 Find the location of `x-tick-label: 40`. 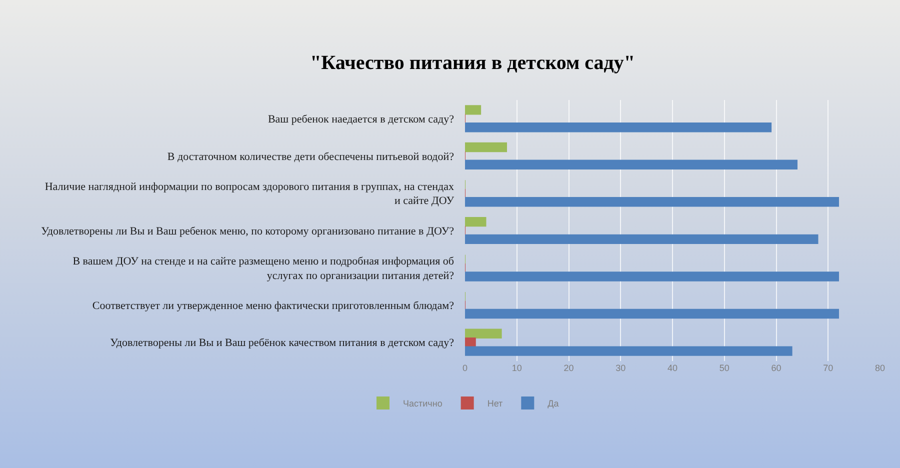

x-tick-label: 40 is located at coordinates (672, 368).